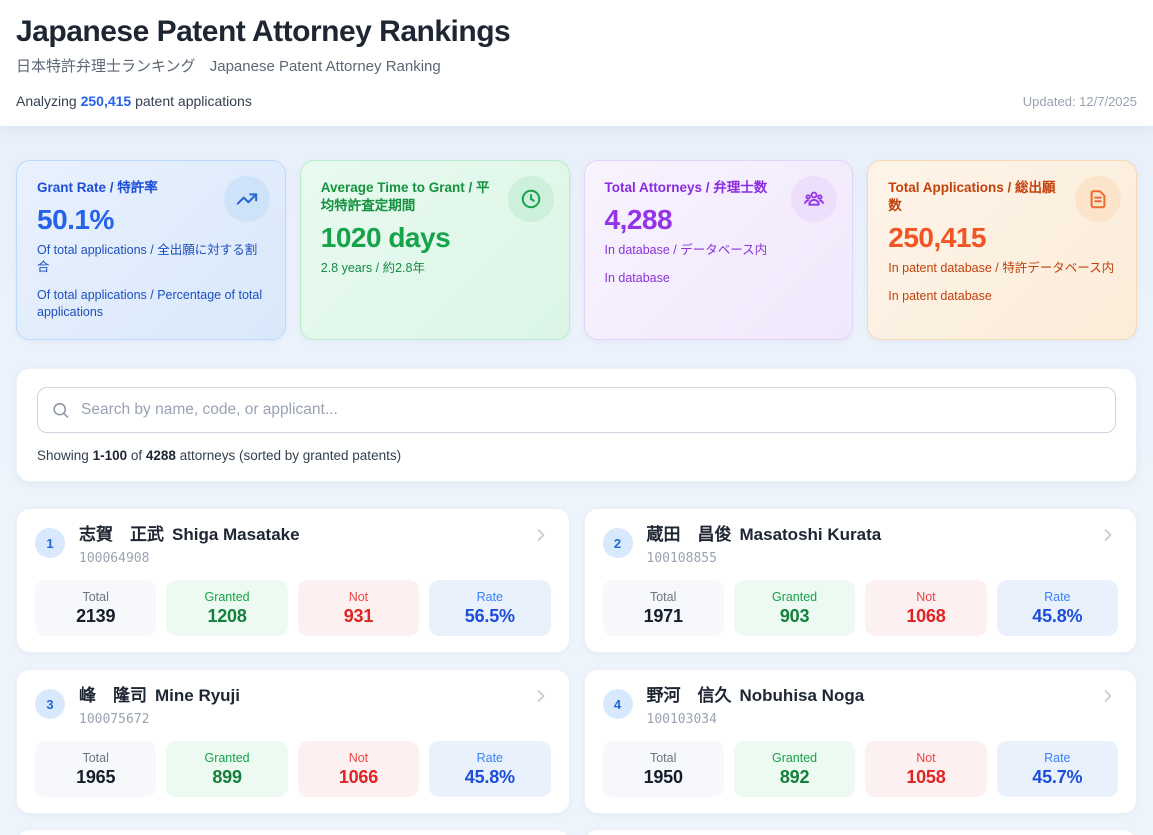 Image resolution: width=1153 pixels, height=835 pixels. What do you see at coordinates (802, 695) in the screenshot?
I see `attorney-name-en: Nobuhisa Noga` at bounding box center [802, 695].